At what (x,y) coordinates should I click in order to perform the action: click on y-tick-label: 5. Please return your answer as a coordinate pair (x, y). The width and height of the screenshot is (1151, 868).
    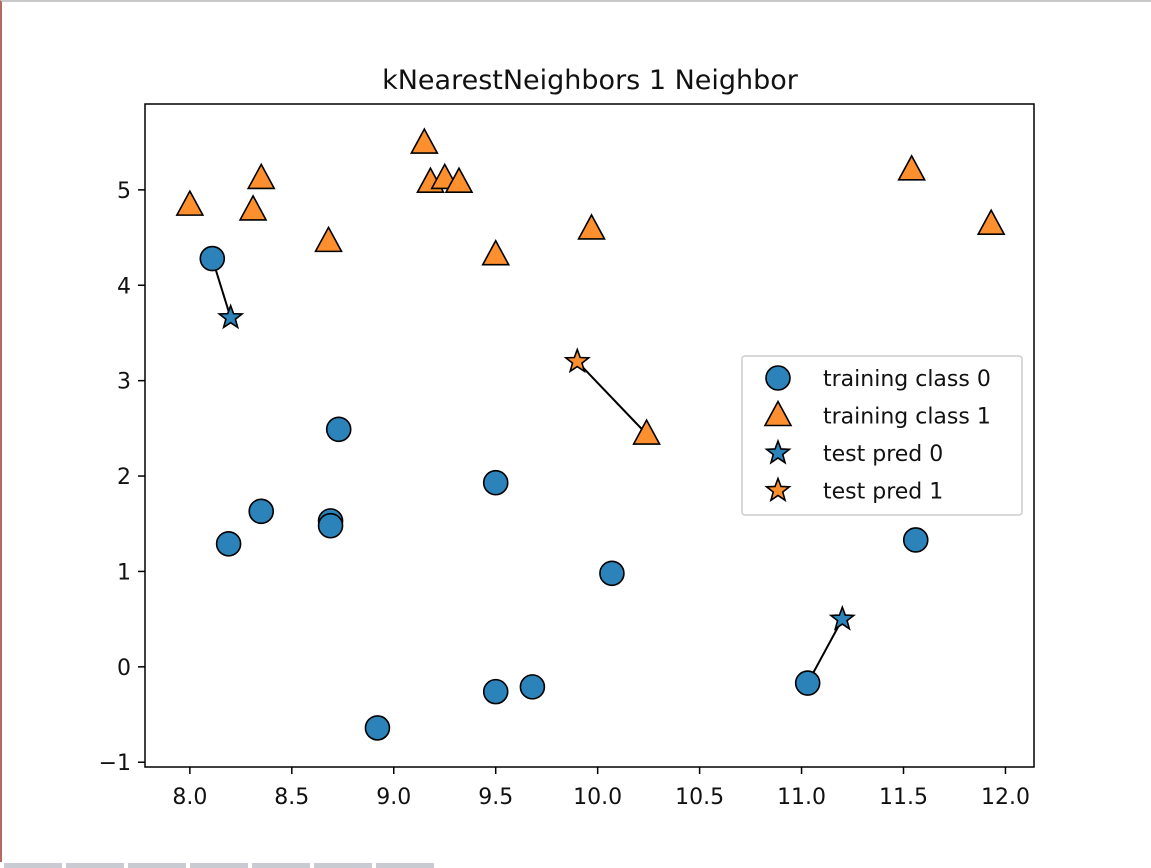
    Looking at the image, I should click on (124, 191).